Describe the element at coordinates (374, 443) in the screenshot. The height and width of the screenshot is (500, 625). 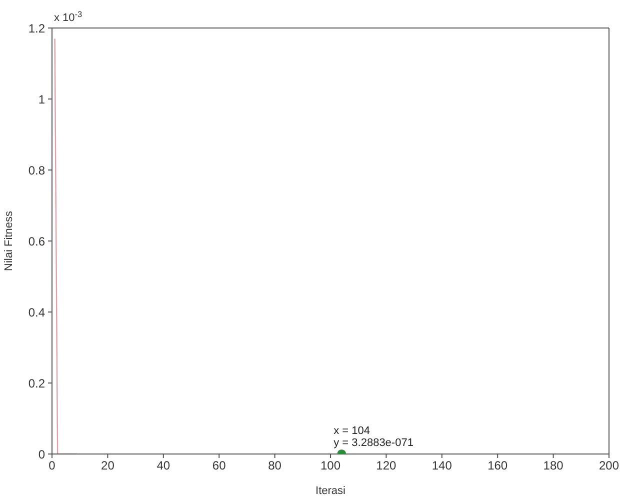
I see `annotation: y = 3.2883e-071` at that location.